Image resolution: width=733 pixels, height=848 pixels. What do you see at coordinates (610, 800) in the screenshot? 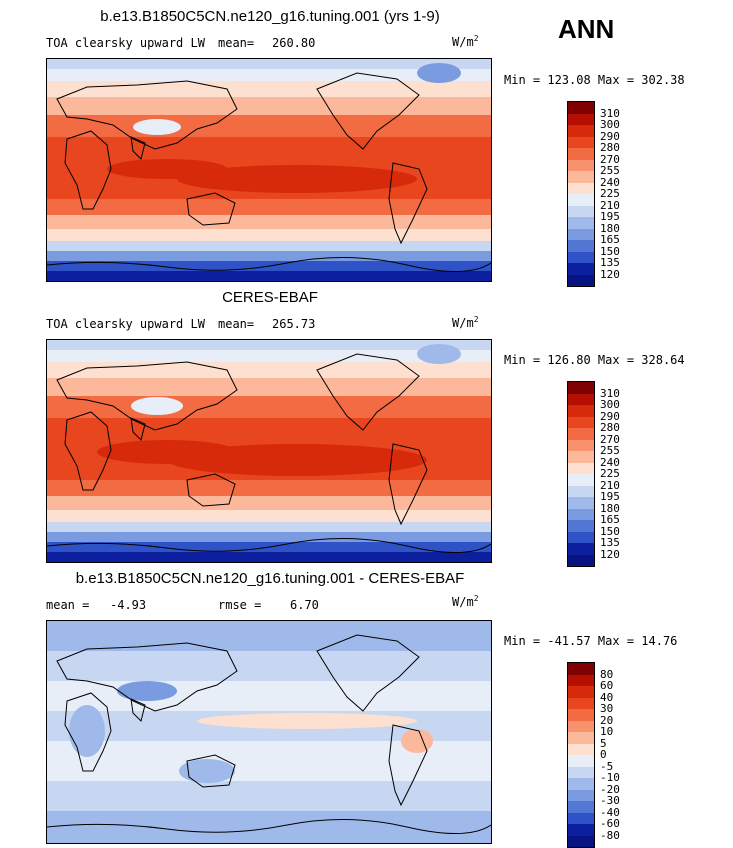
I see `colorbar-tick-label: -30` at bounding box center [610, 800].